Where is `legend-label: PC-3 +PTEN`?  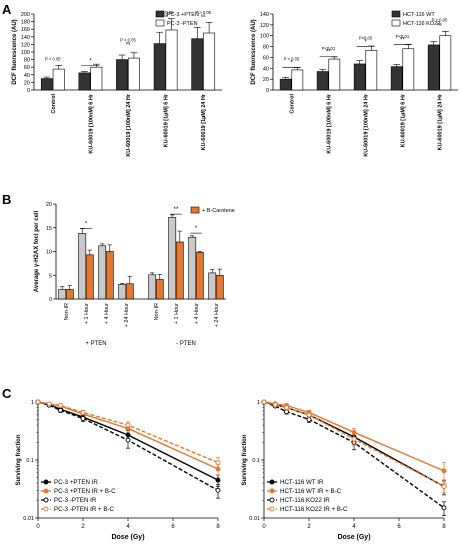
legend-label: PC-3 +PTEN is located at coordinates (183, 15).